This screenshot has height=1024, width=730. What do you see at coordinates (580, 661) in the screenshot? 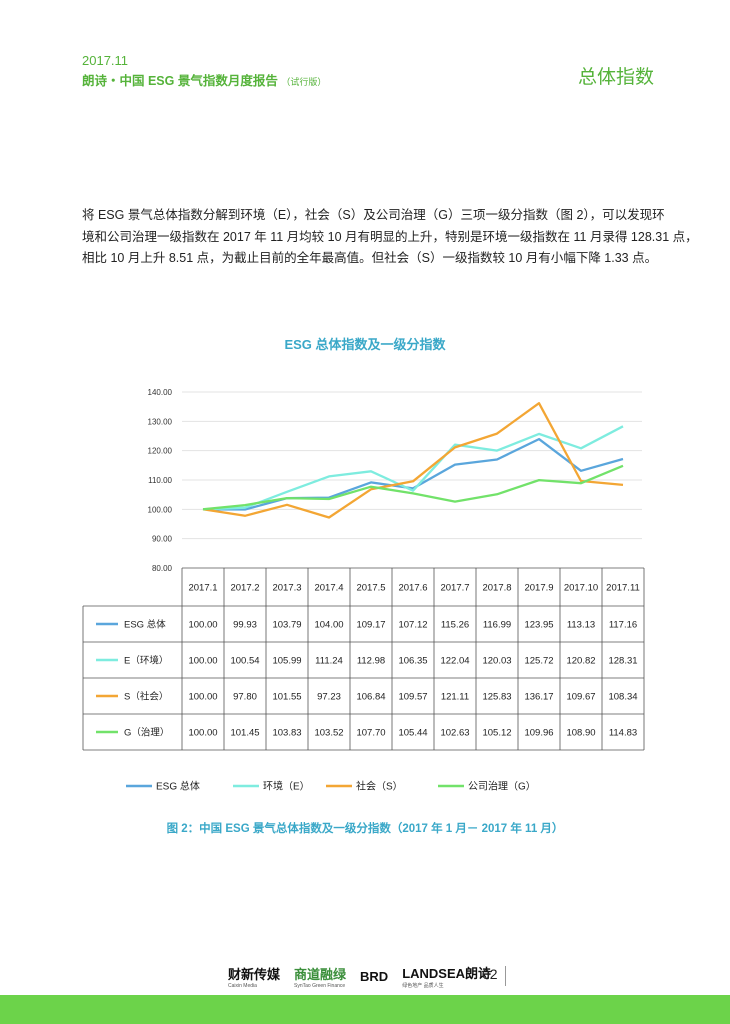
I see `table-cell: 120.82` at bounding box center [580, 661].